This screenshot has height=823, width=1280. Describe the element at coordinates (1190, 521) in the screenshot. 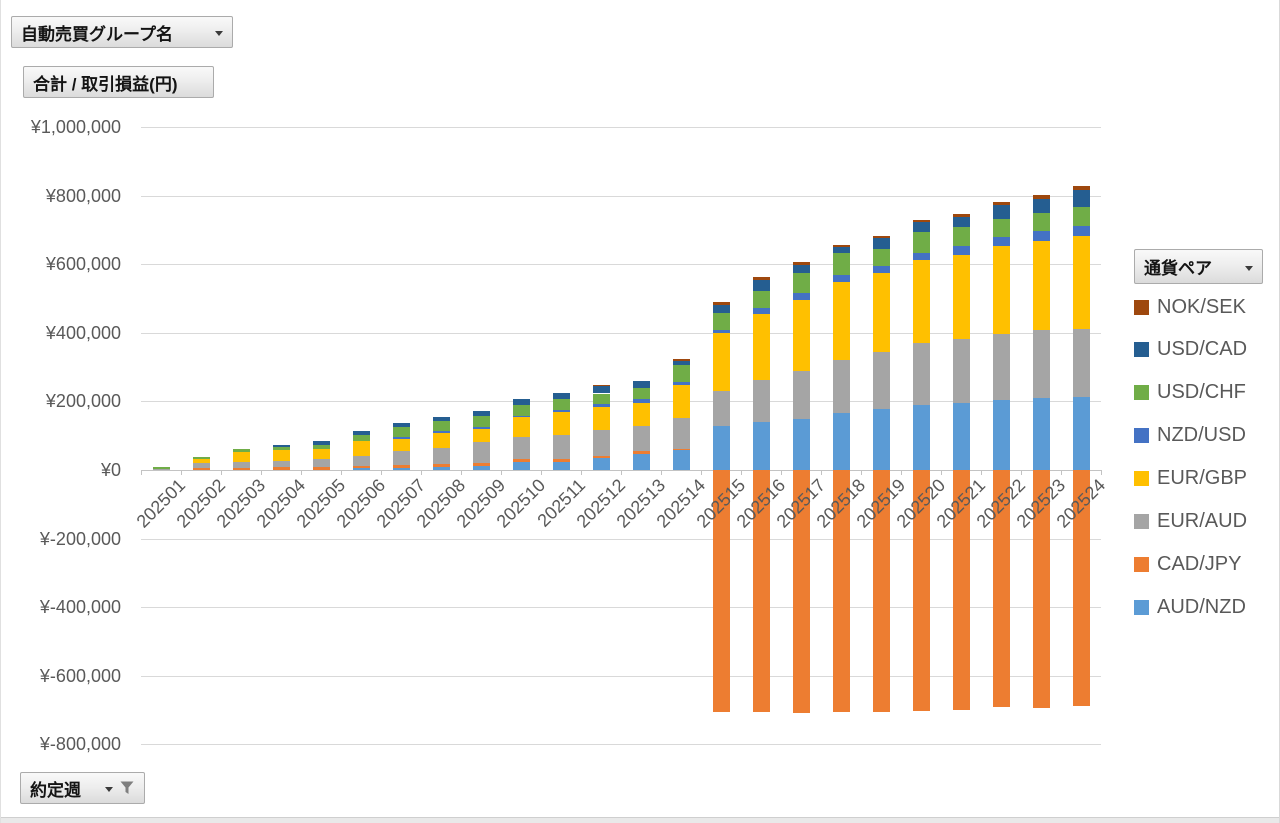

I see `legend-item: EUR/AUD` at that location.